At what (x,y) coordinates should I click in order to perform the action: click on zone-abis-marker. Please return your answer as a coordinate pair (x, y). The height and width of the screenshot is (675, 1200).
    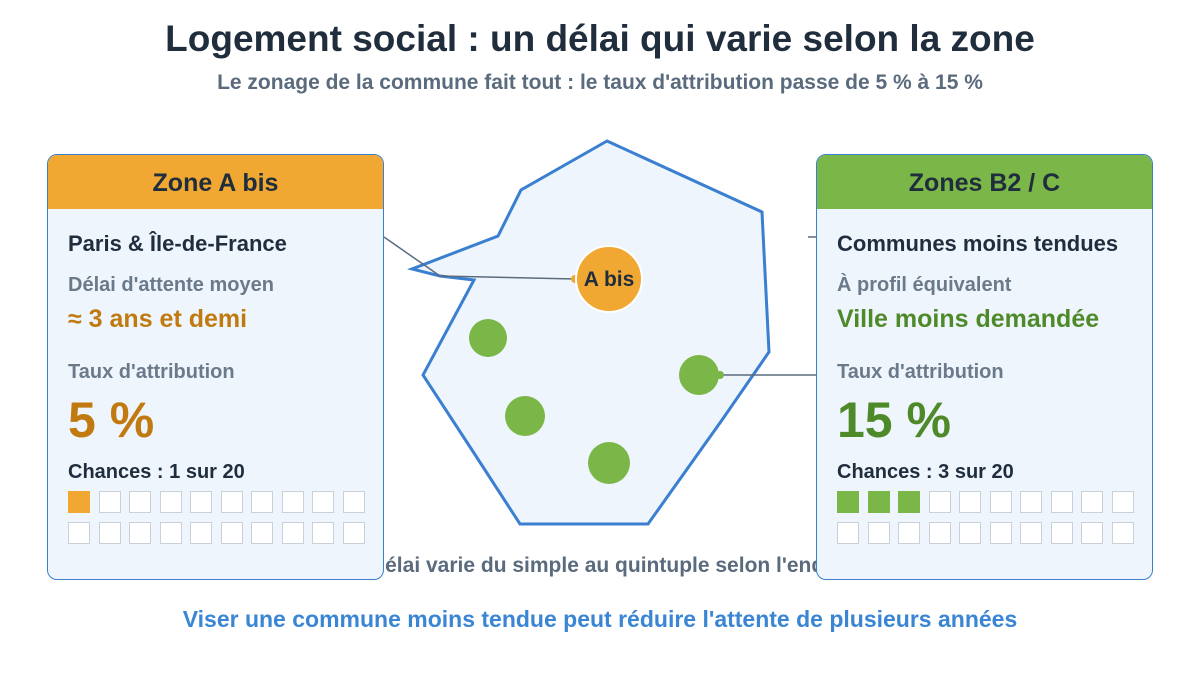
    Looking at the image, I should click on (609, 279).